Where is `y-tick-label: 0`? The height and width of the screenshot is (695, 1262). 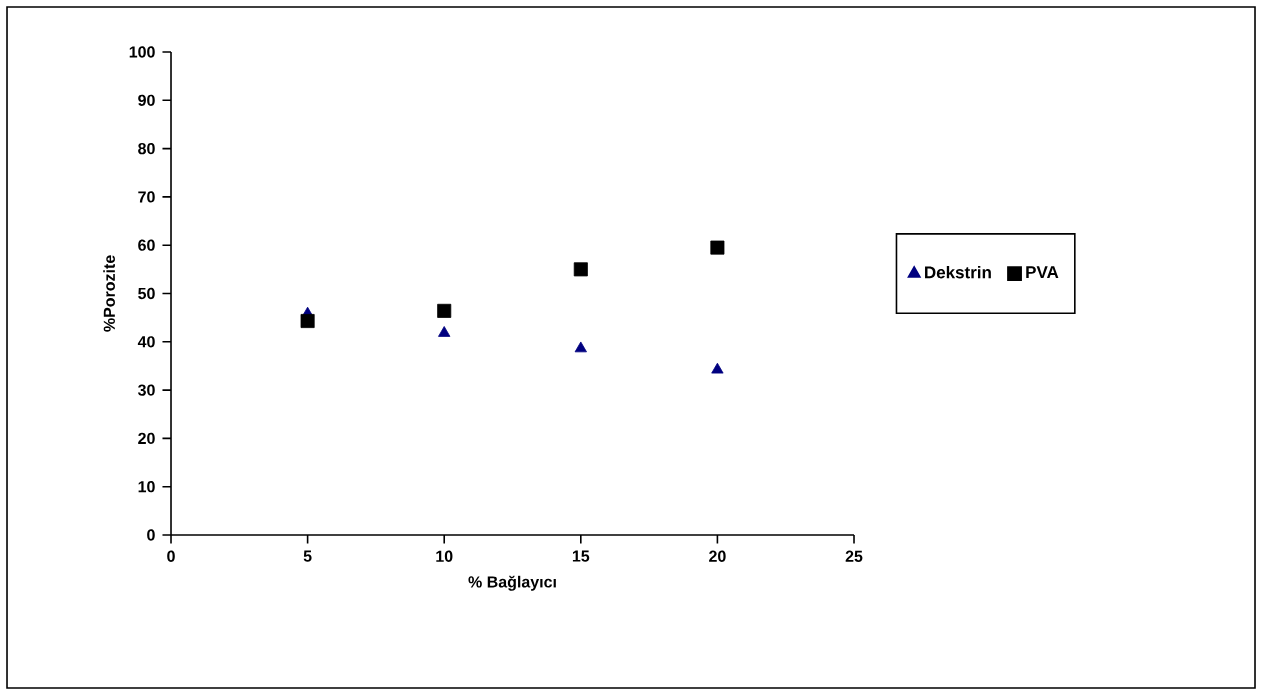 y-tick-label: 0 is located at coordinates (151, 535).